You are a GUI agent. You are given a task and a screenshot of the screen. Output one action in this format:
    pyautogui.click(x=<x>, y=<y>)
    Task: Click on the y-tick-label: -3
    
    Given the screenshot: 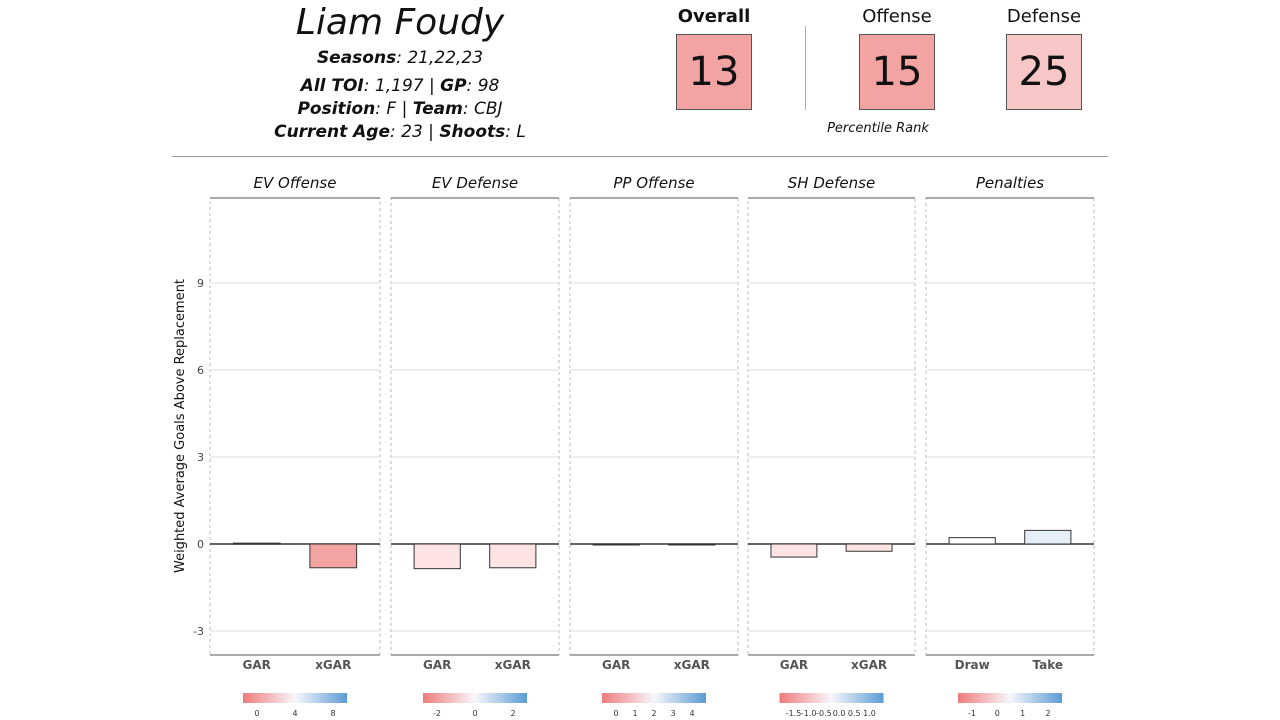 What is the action you would take?
    pyautogui.click(x=198, y=631)
    